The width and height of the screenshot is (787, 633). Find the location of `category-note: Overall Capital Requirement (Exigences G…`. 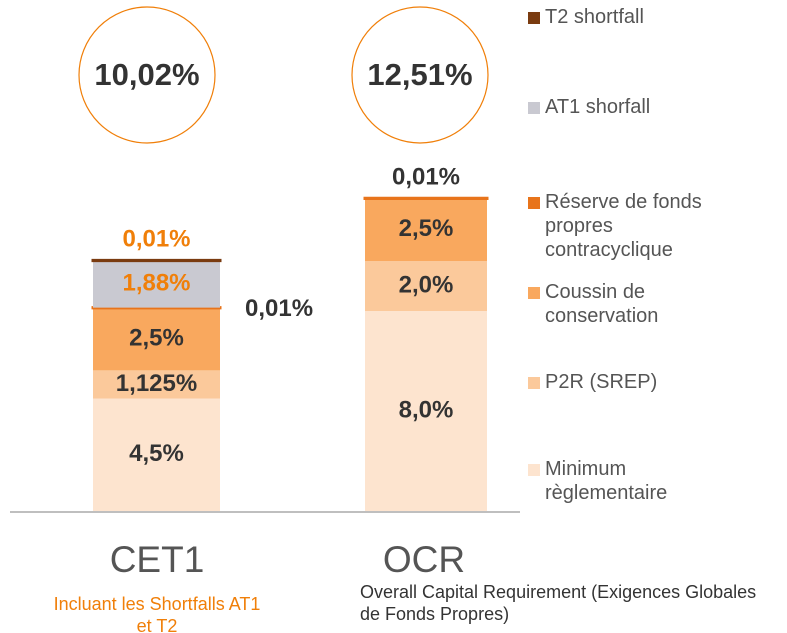

category-note: Overall Capital Requirement (Exigences G… is located at coordinates (558, 603).